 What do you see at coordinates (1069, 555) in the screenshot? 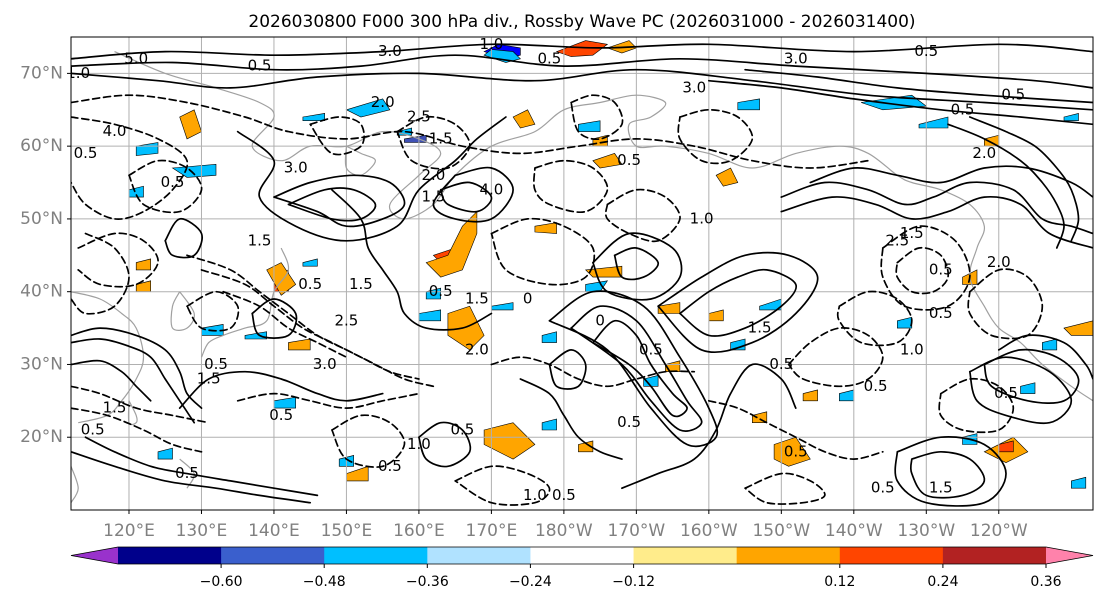
I see `colorbar-extend-high` at bounding box center [1069, 555].